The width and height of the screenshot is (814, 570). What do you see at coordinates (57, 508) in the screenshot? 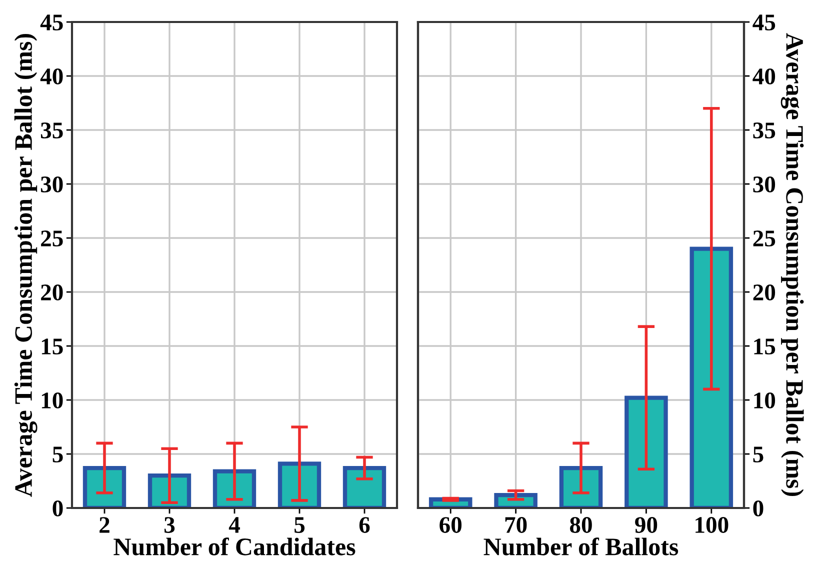
I see `y-tick-label: 0` at bounding box center [57, 508].